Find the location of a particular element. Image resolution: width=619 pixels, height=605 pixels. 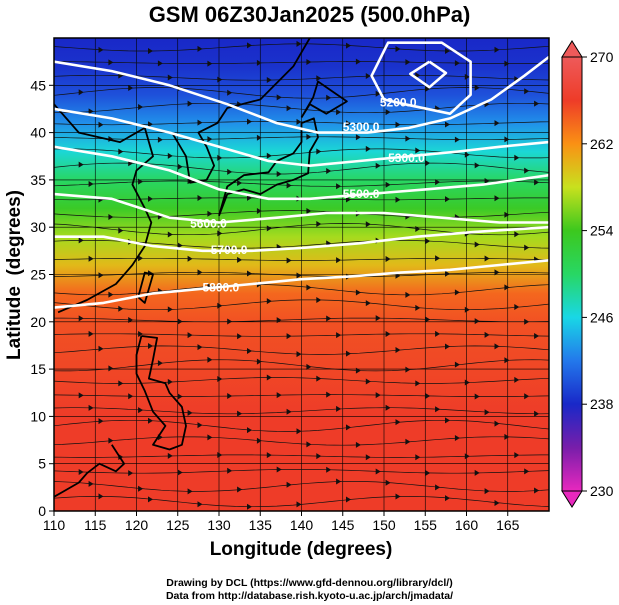

contour-label: 5300.0 is located at coordinates (406, 158).